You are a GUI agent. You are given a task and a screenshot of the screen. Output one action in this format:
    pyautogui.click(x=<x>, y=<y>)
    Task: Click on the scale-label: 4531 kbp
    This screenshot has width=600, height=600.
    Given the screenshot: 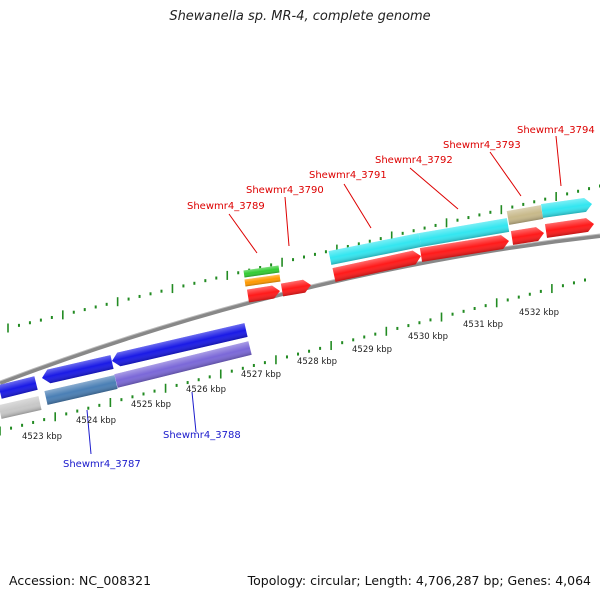 What is the action you would take?
    pyautogui.click(x=483, y=325)
    